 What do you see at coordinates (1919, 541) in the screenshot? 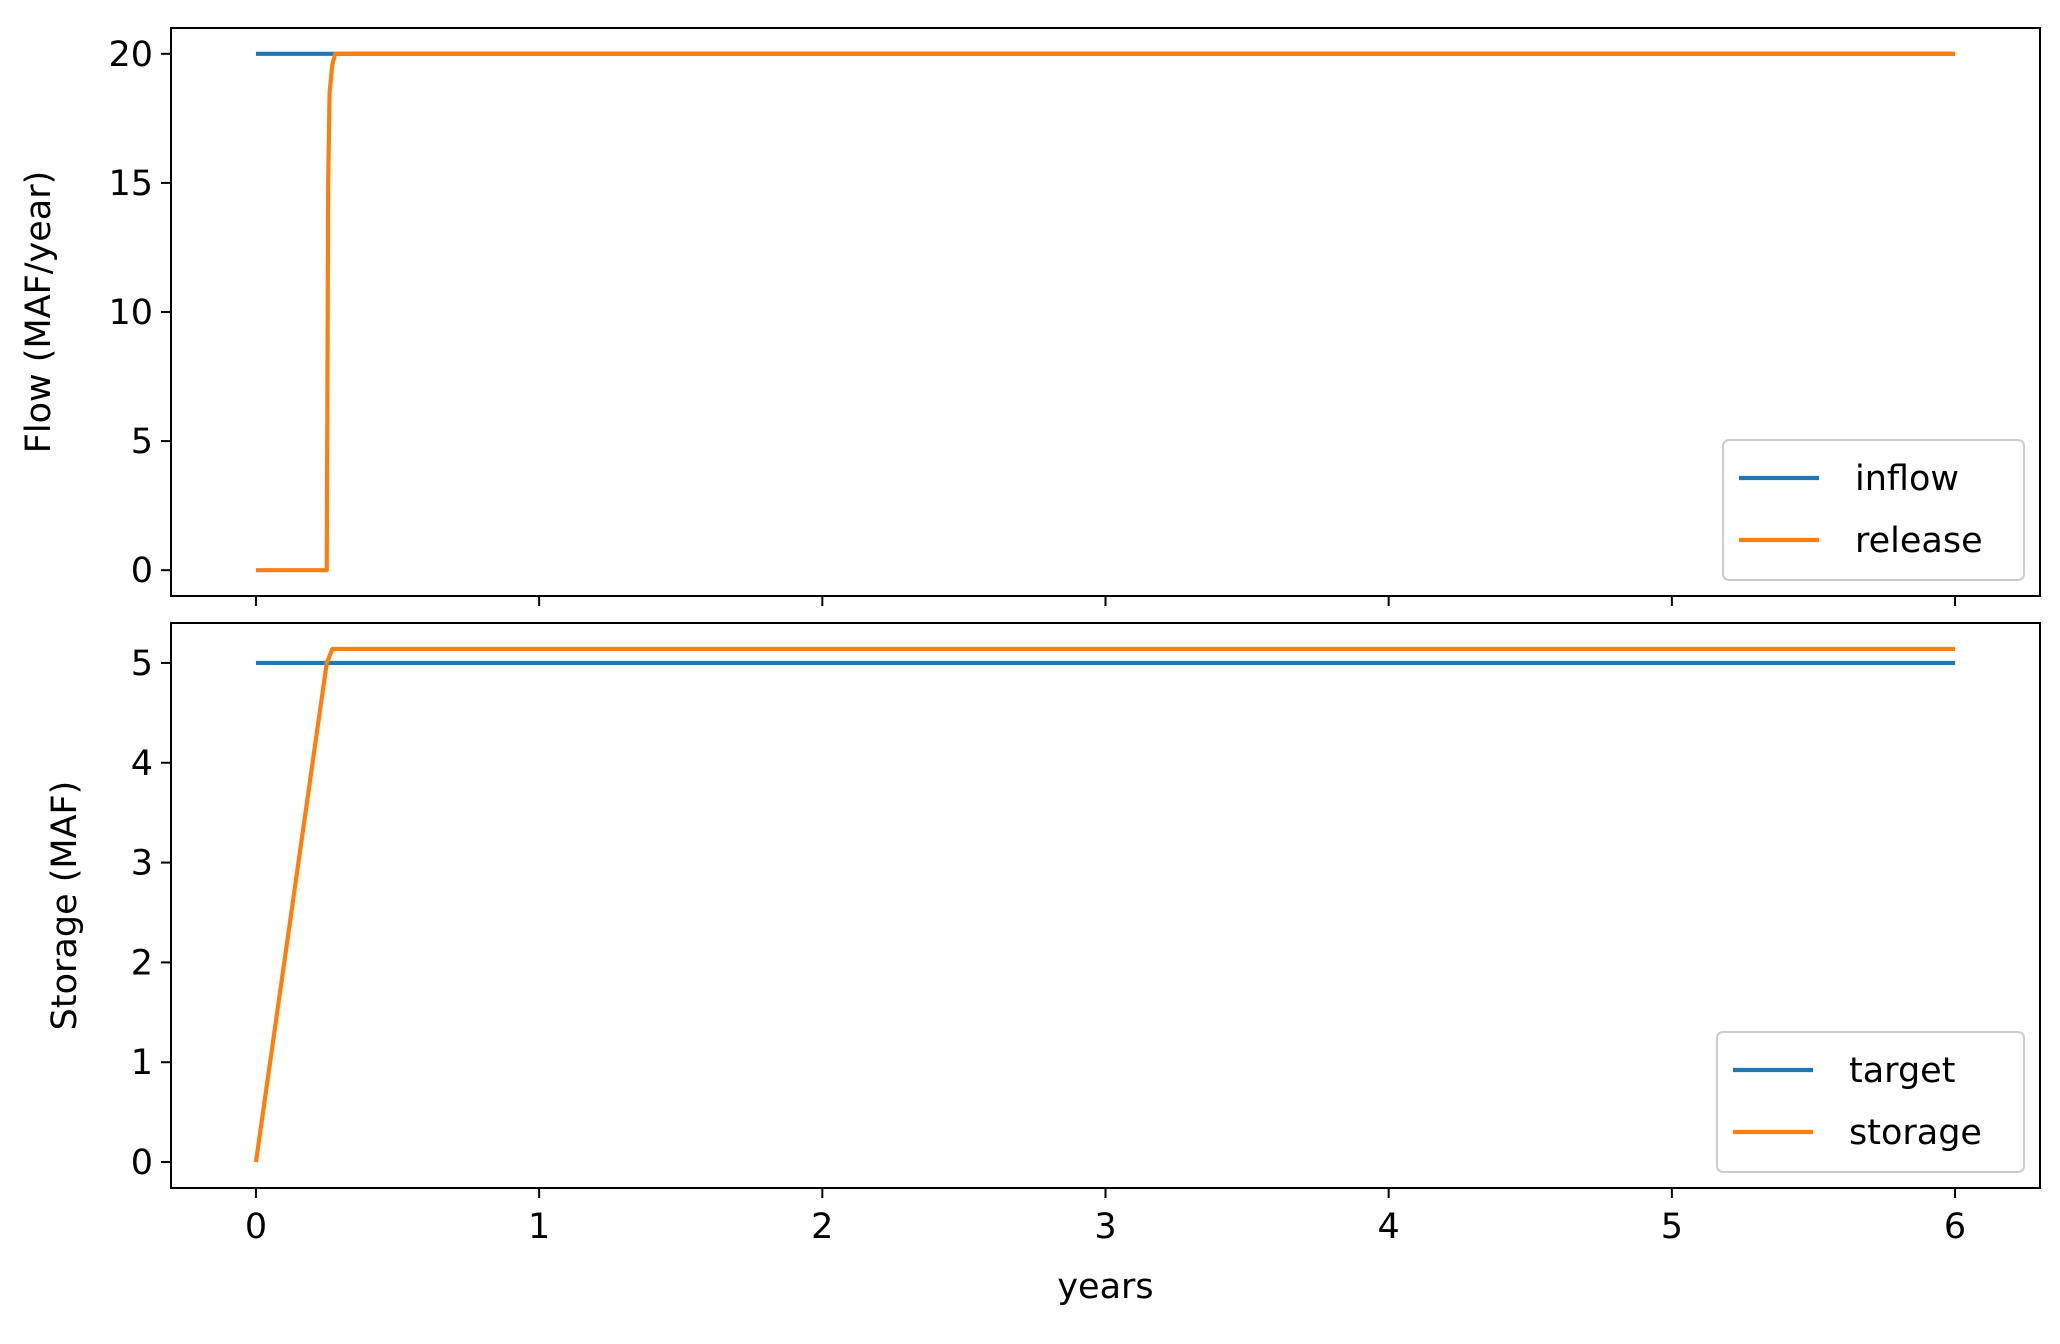
I see `panel1-legend-label-release: release` at bounding box center [1919, 541].